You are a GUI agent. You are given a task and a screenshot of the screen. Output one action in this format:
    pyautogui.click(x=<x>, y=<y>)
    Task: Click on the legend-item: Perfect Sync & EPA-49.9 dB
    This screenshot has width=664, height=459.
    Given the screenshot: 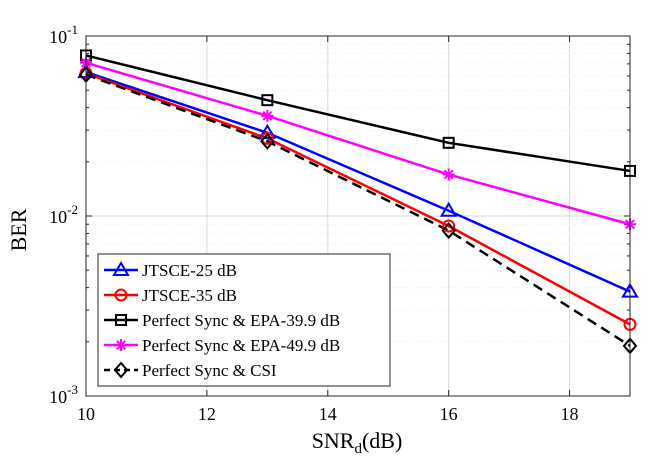 What is the action you would take?
    pyautogui.click(x=222, y=345)
    